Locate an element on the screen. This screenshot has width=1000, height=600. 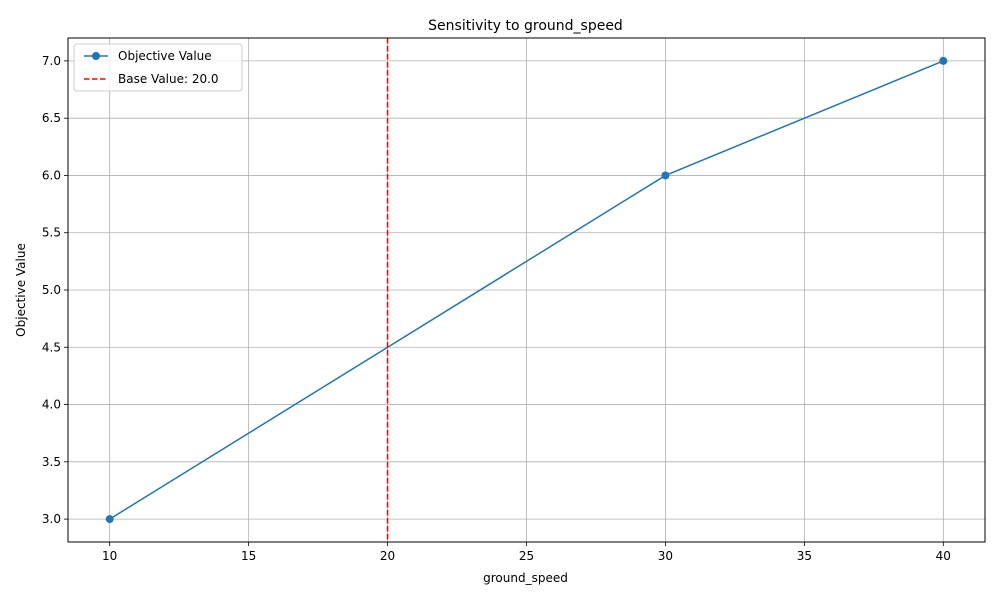
y-tick-label: 6.0 is located at coordinates (51, 175).